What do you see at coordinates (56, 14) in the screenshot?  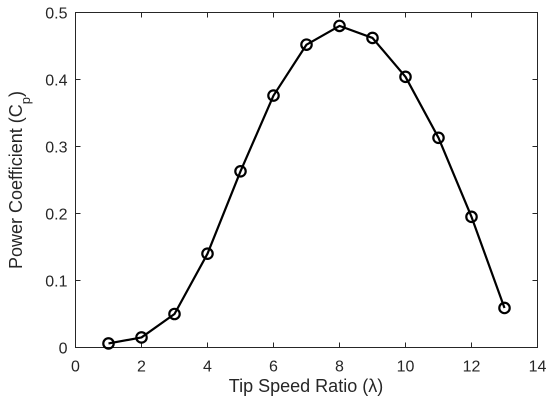 I see `y-tick-label: 0.5` at bounding box center [56, 14].